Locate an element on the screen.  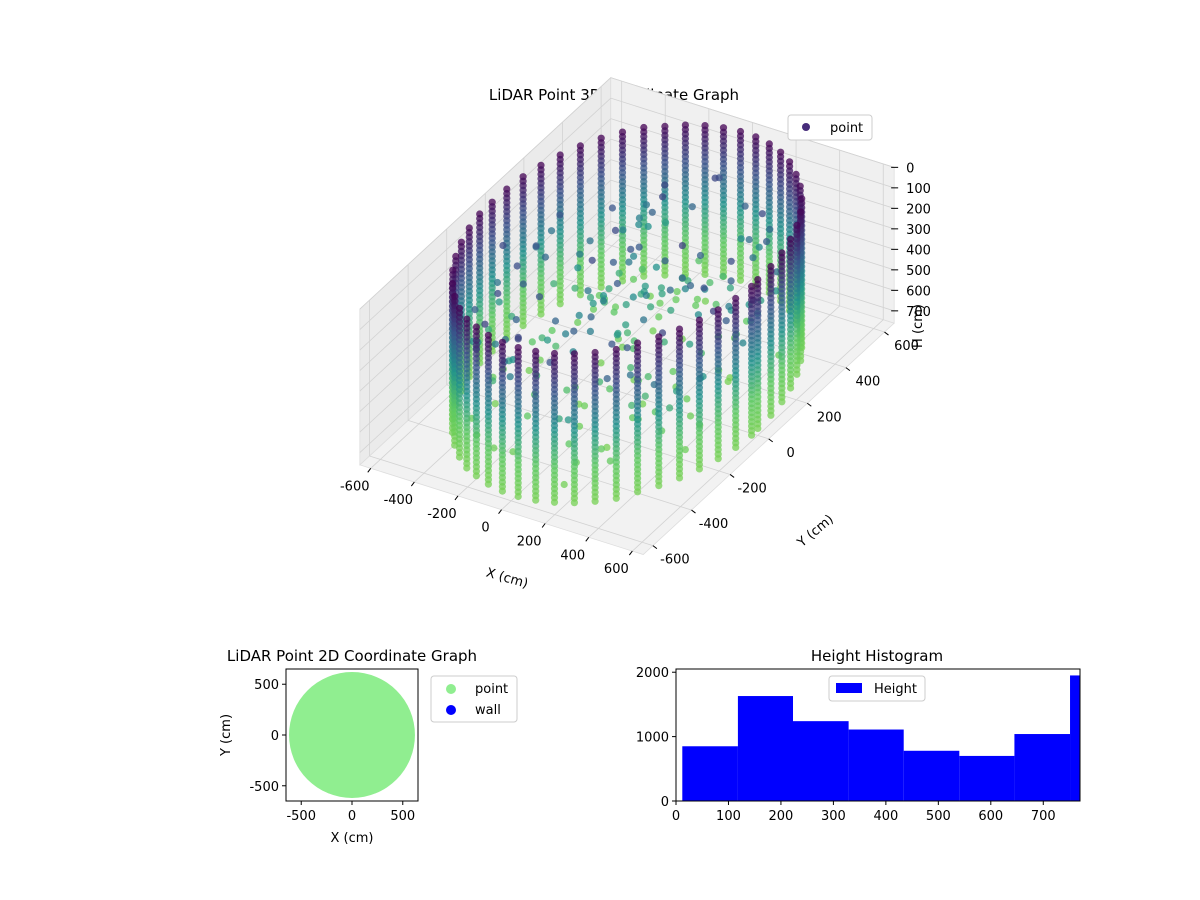
axis-3d-xtick-label: -600 is located at coordinates (355, 486).